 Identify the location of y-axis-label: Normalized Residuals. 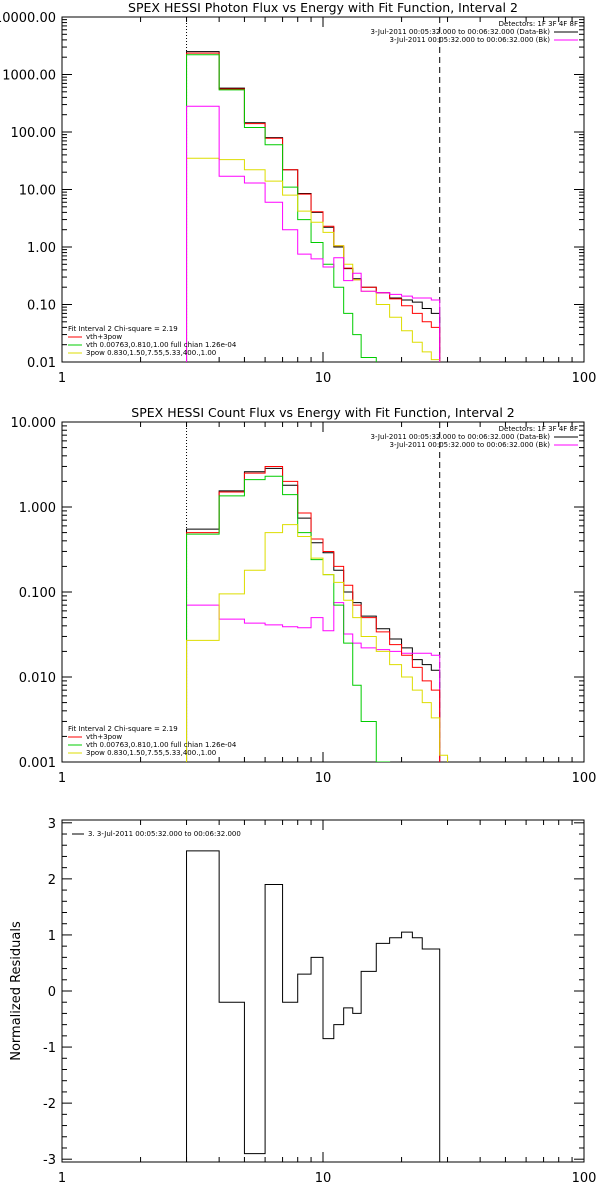
(16, 991).